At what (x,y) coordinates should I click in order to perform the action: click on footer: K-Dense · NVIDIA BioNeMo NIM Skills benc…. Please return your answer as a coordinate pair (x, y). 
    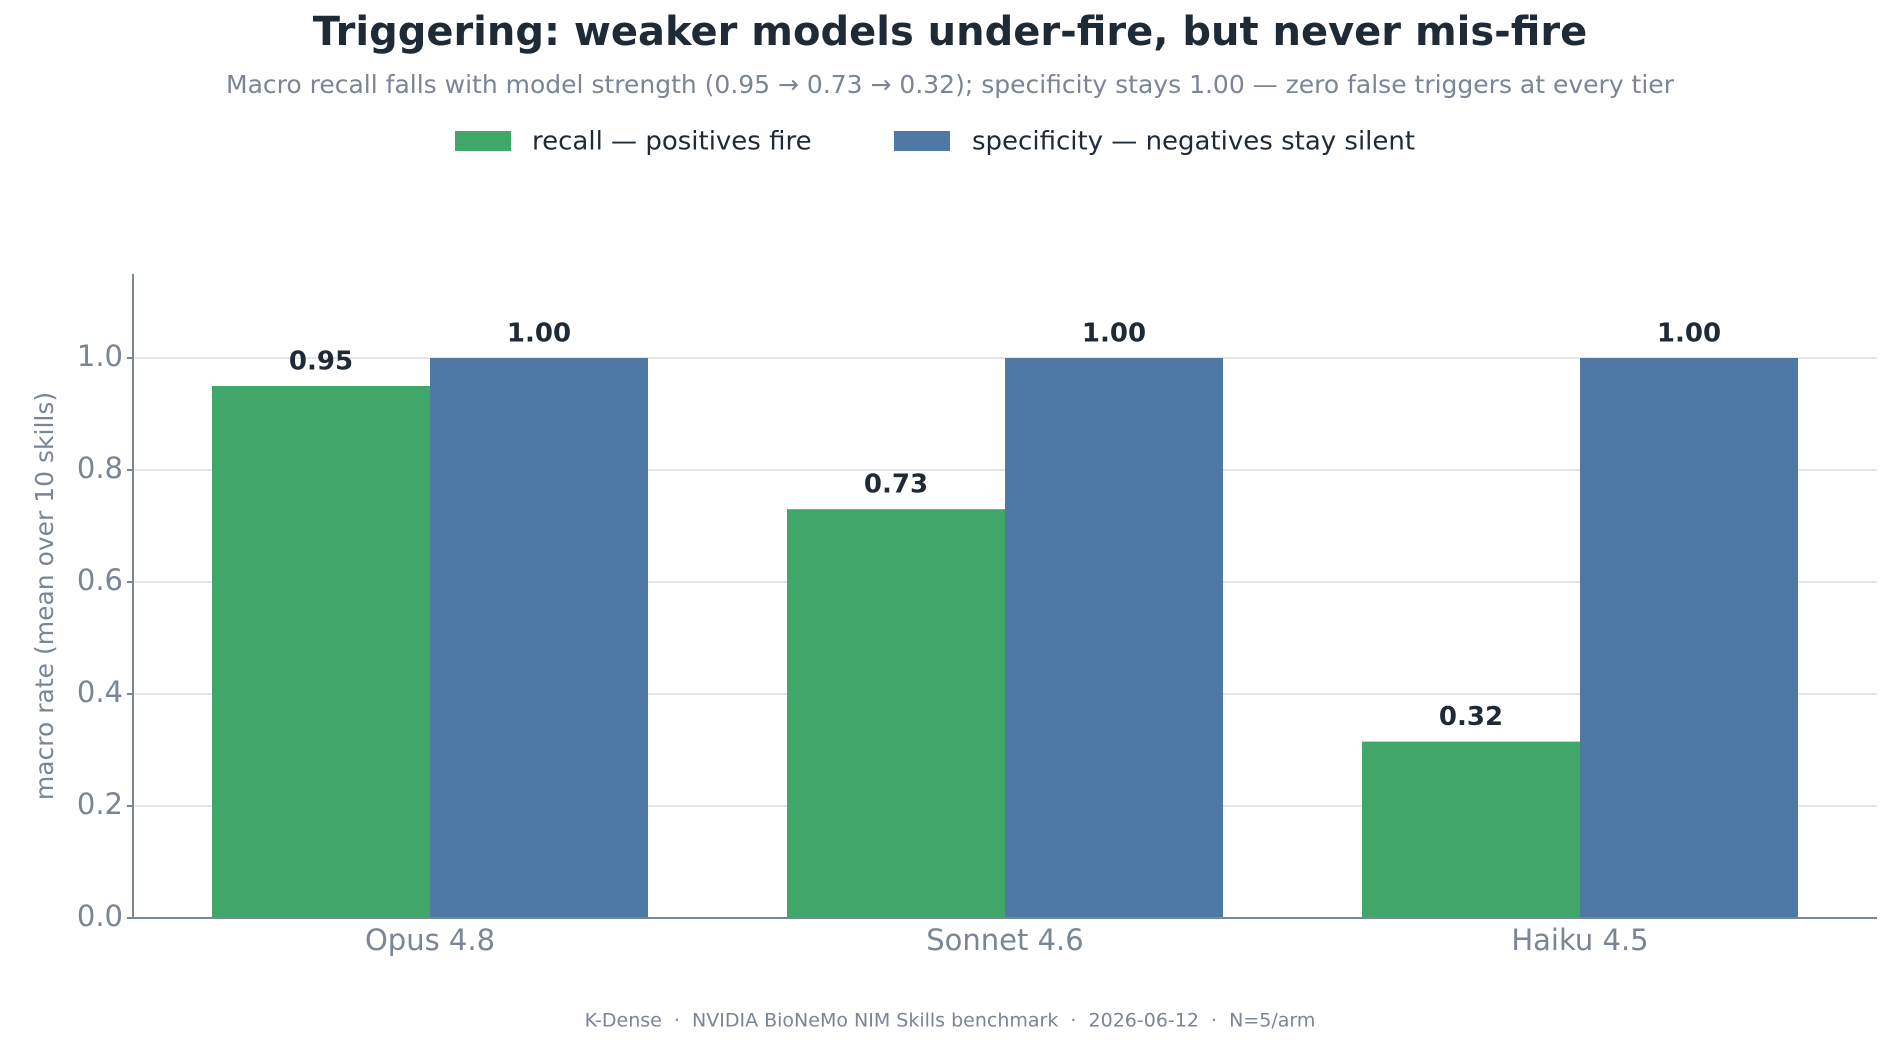
    Looking at the image, I should click on (950, 1021).